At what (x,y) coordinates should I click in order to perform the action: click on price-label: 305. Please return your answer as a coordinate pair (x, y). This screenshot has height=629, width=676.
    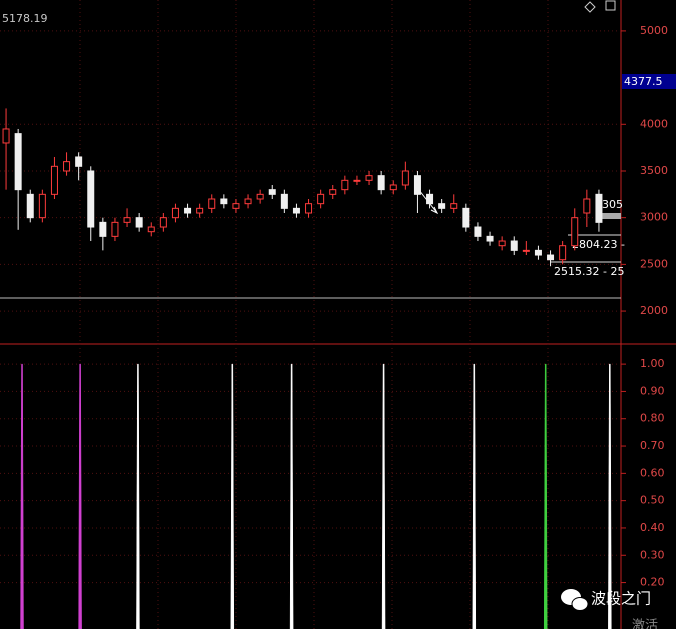
    Looking at the image, I should click on (612, 204).